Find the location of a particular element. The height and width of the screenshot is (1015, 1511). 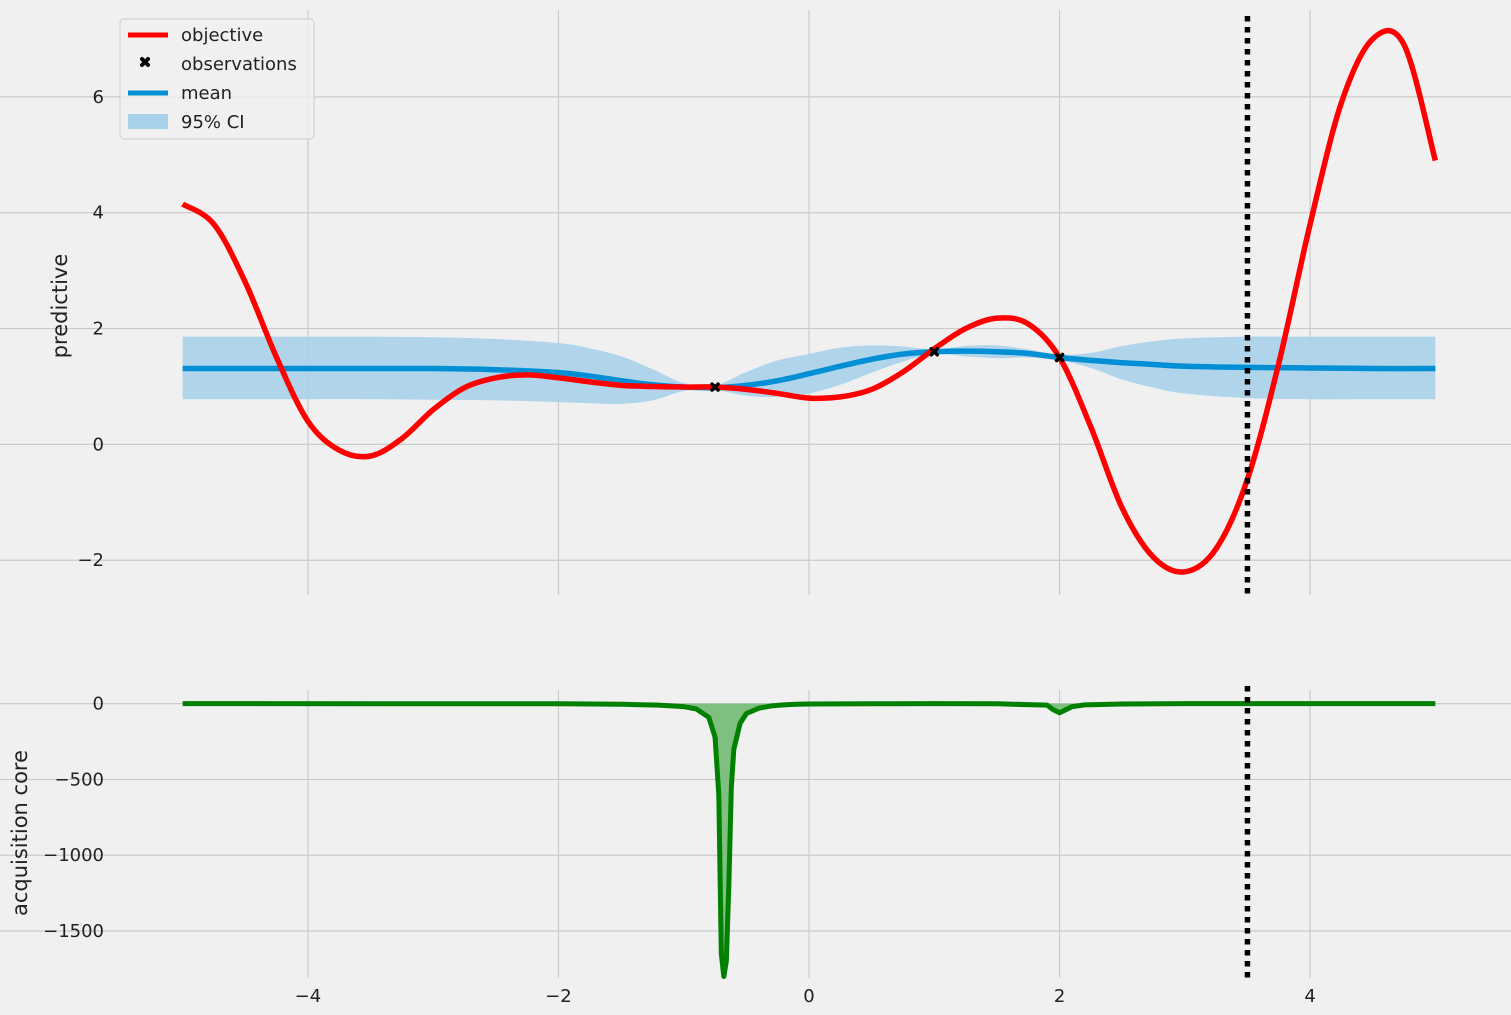

legend-objective-label: objective is located at coordinates (222, 35).